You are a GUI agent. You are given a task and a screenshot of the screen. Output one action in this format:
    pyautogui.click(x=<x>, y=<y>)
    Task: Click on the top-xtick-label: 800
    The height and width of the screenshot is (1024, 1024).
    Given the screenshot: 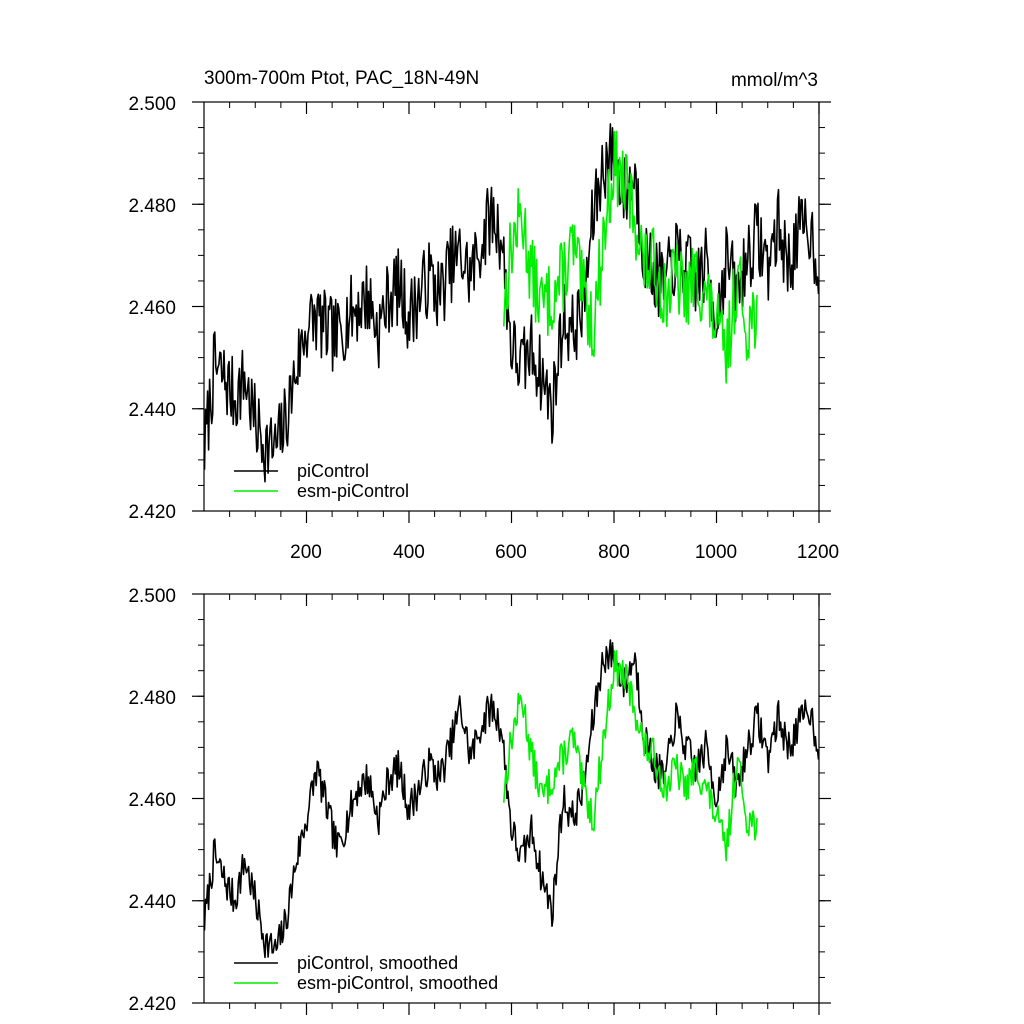 What is the action you would take?
    pyautogui.click(x=614, y=552)
    